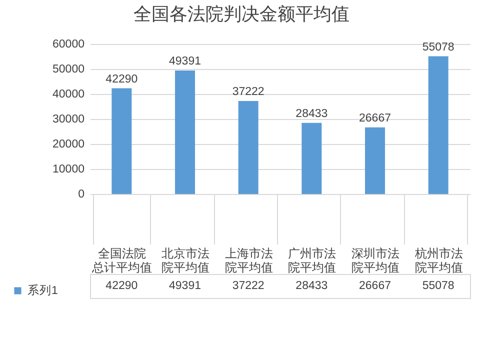 This screenshot has height=362, width=500. I want to click on y-tick-label: 0, so click(81, 194).